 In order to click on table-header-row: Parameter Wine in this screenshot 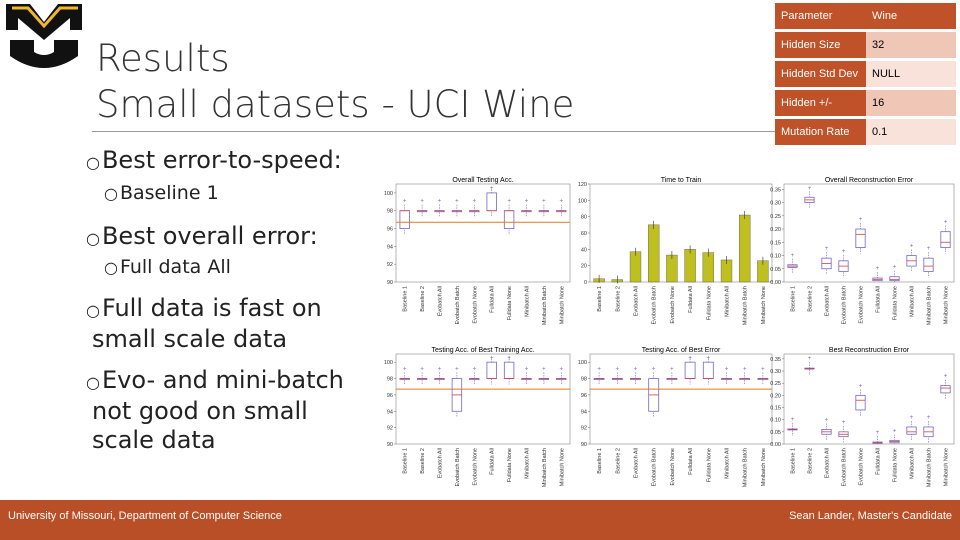, I will do `click(865, 17)`.